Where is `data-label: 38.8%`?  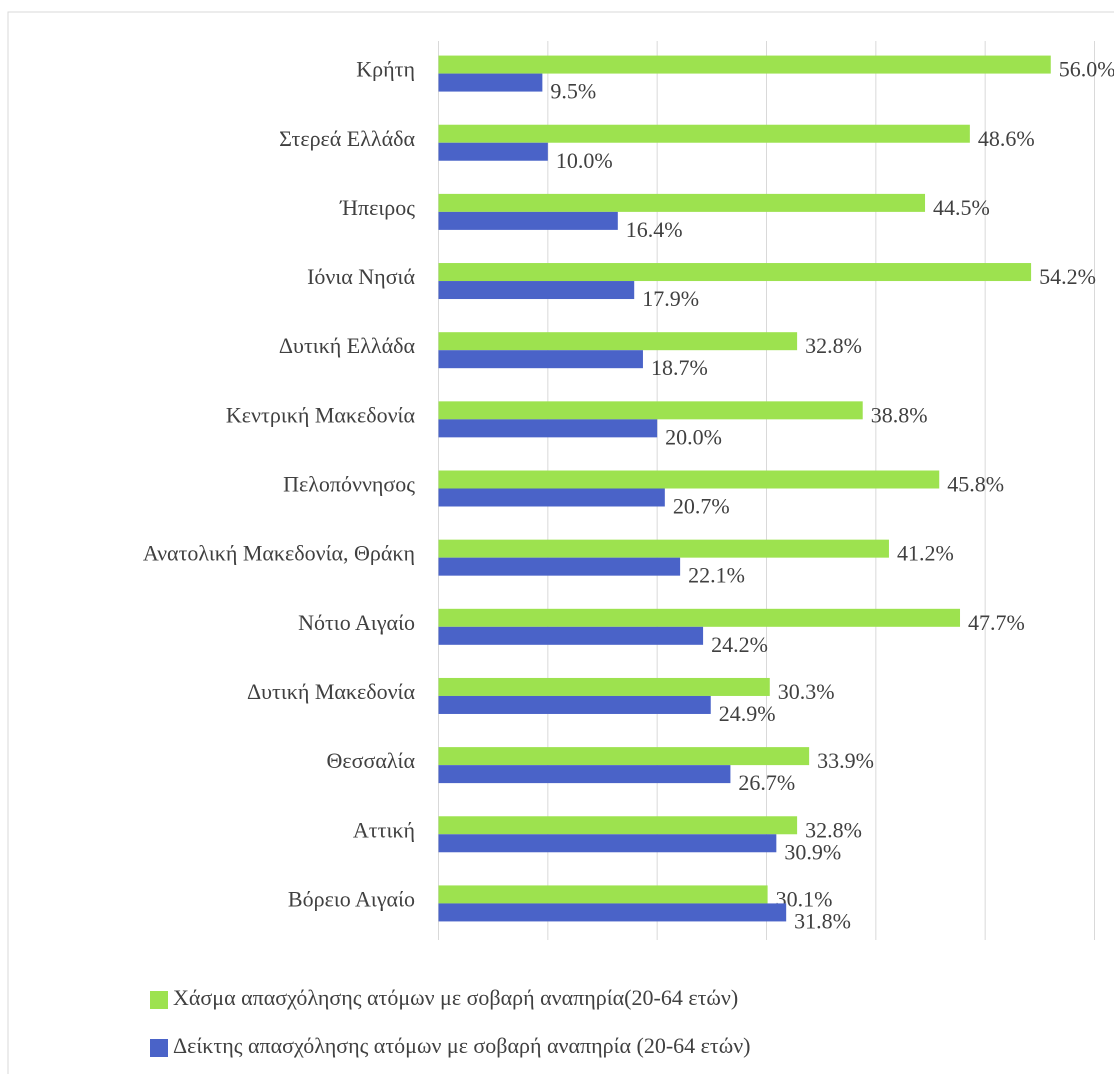 data-label: 38.8% is located at coordinates (899, 414).